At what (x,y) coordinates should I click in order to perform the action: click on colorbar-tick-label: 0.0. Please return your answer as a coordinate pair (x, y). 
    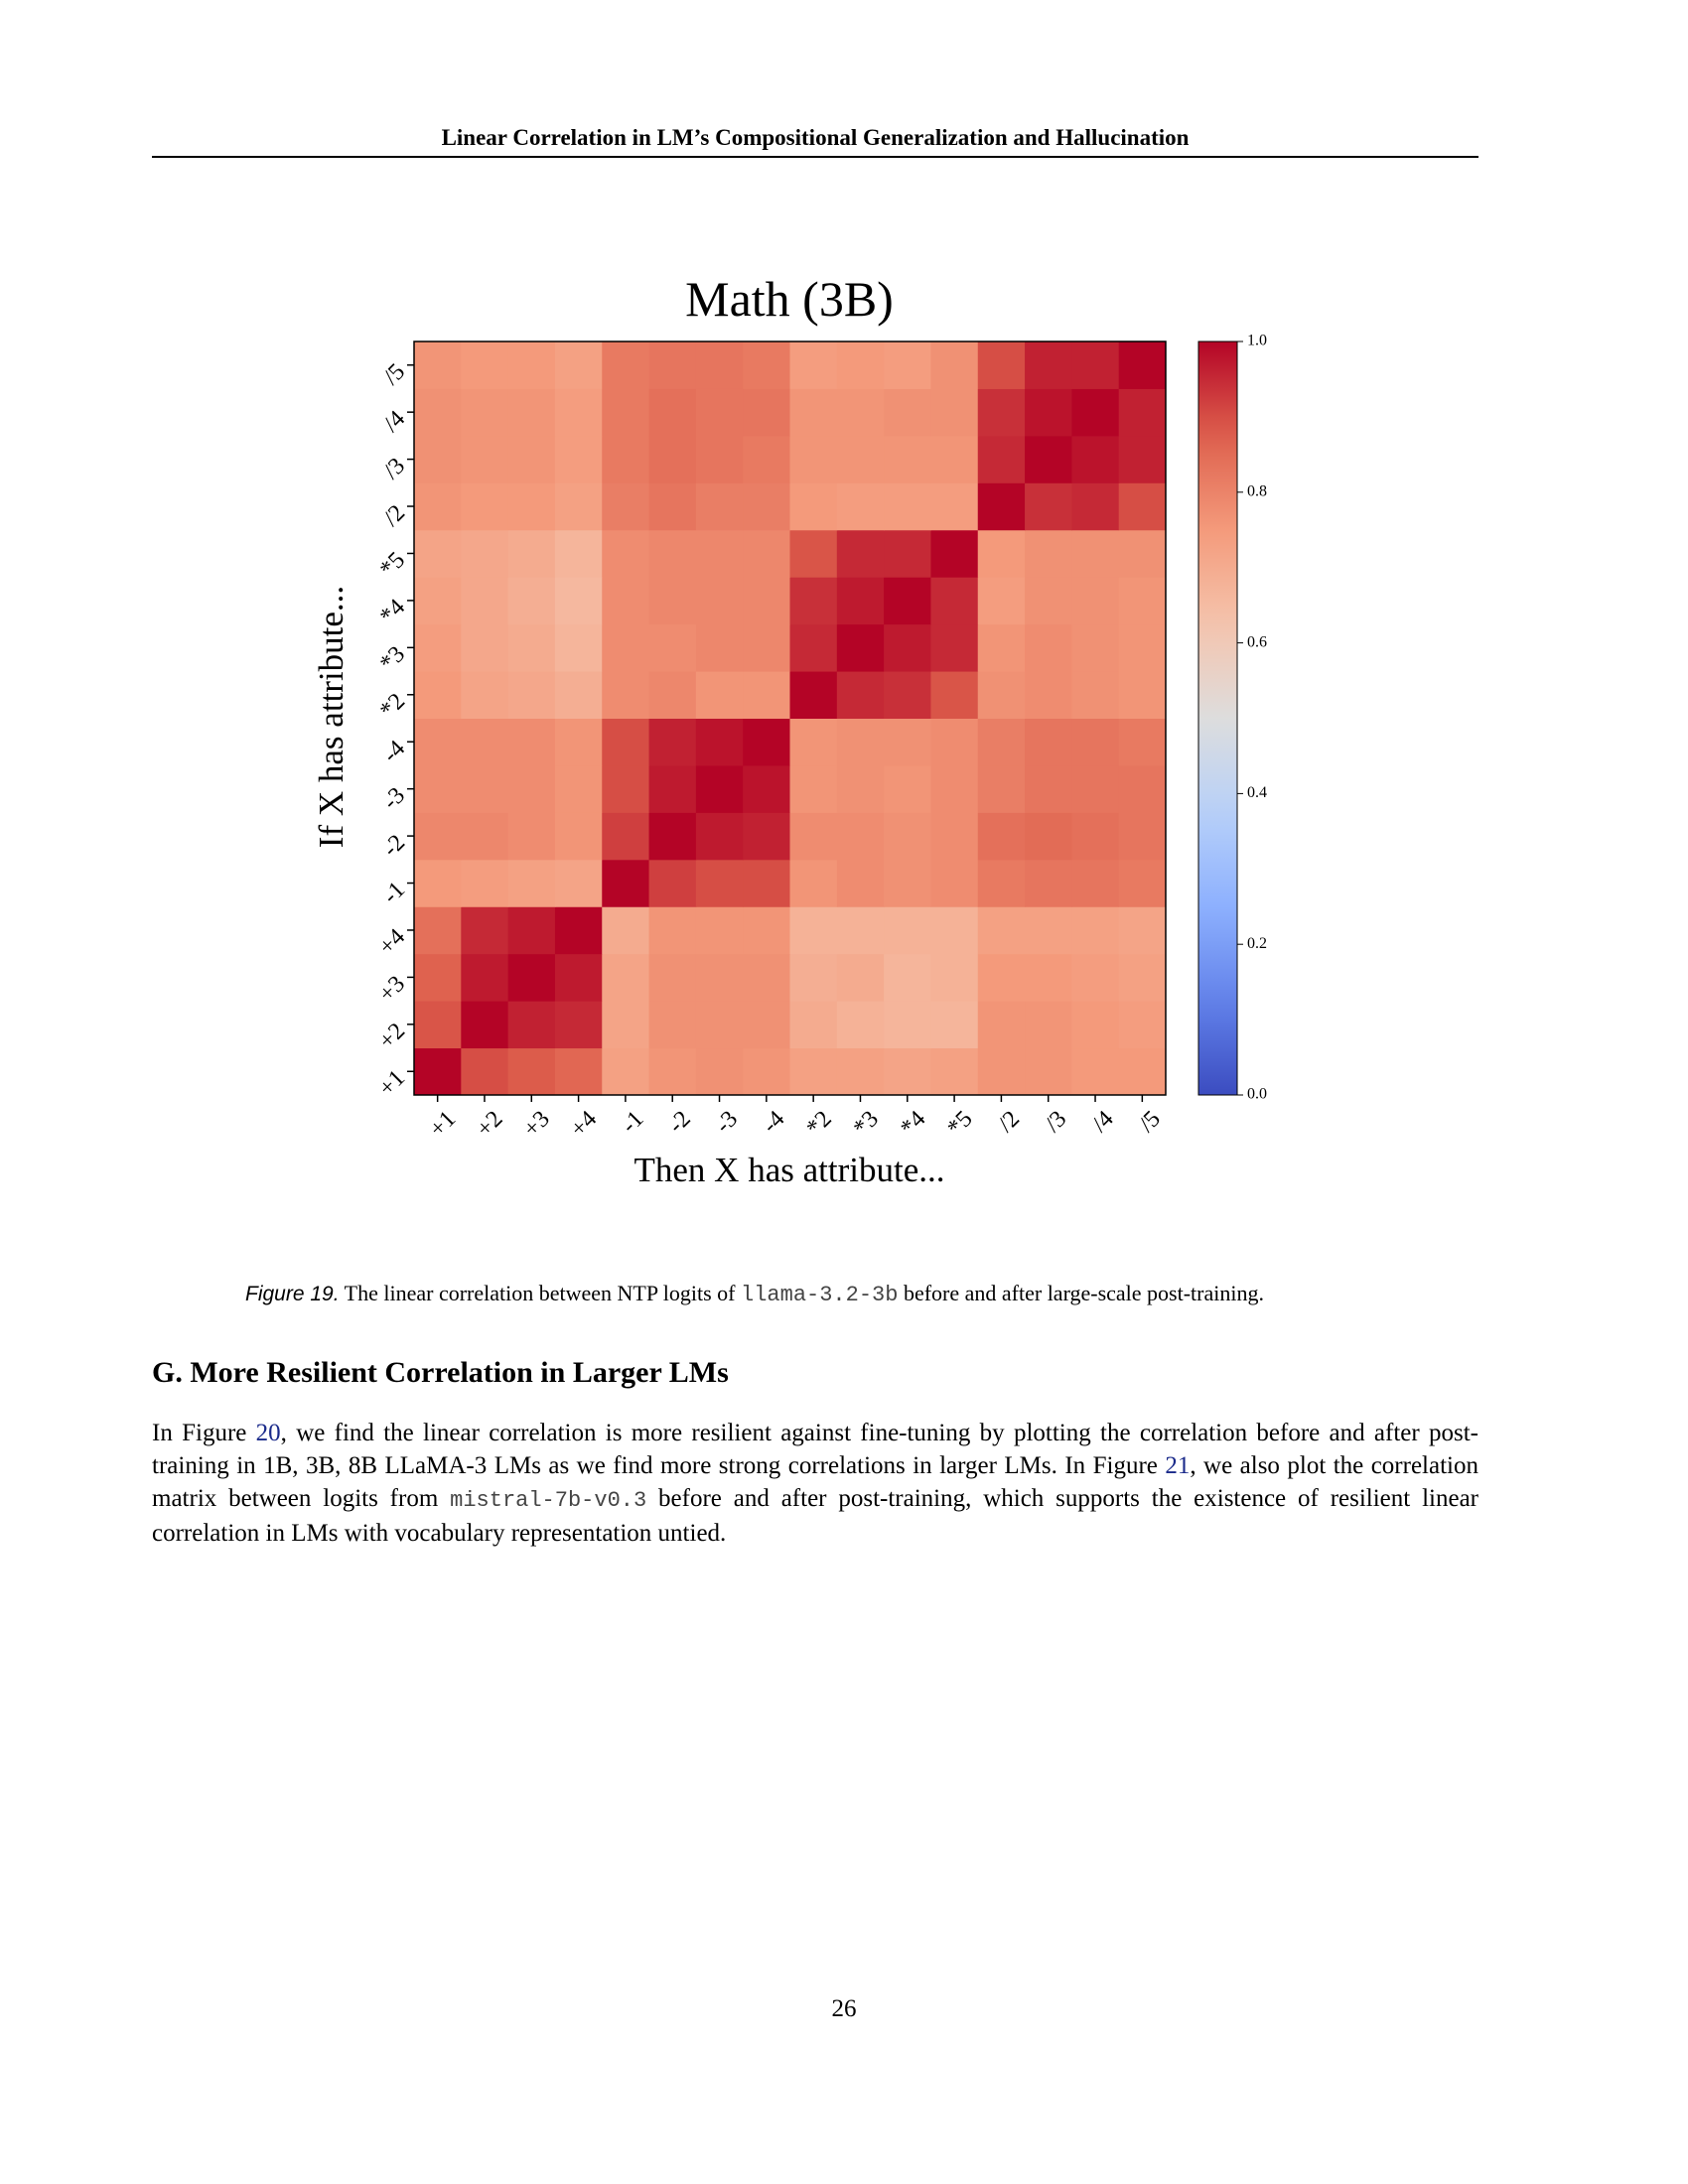
    Looking at the image, I should click on (1257, 1094).